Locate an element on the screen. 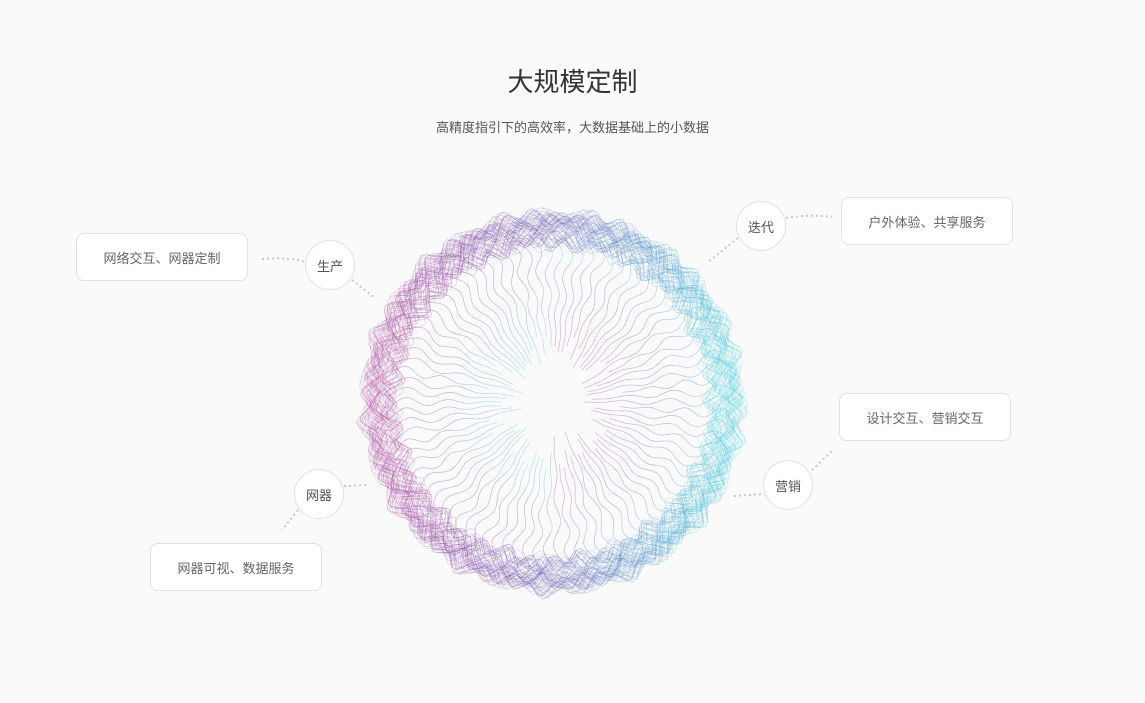 The image size is (1145, 703). detail-box-marketing: 设计交互、营销交互 is located at coordinates (925, 417).